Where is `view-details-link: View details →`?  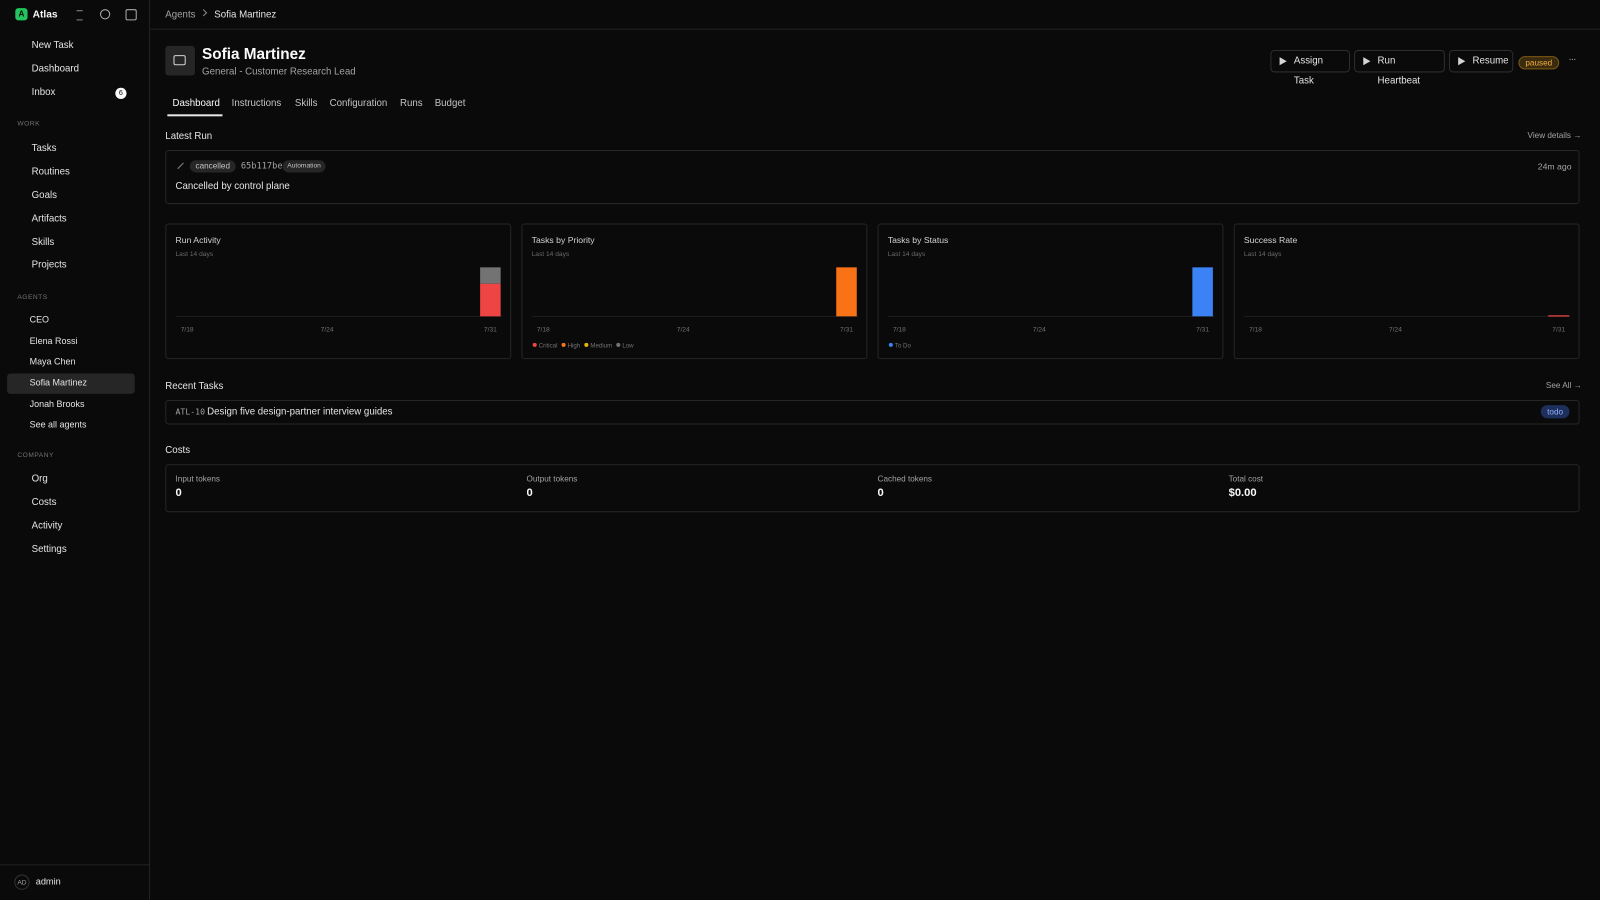 view-details-link: View details → is located at coordinates (1554, 135).